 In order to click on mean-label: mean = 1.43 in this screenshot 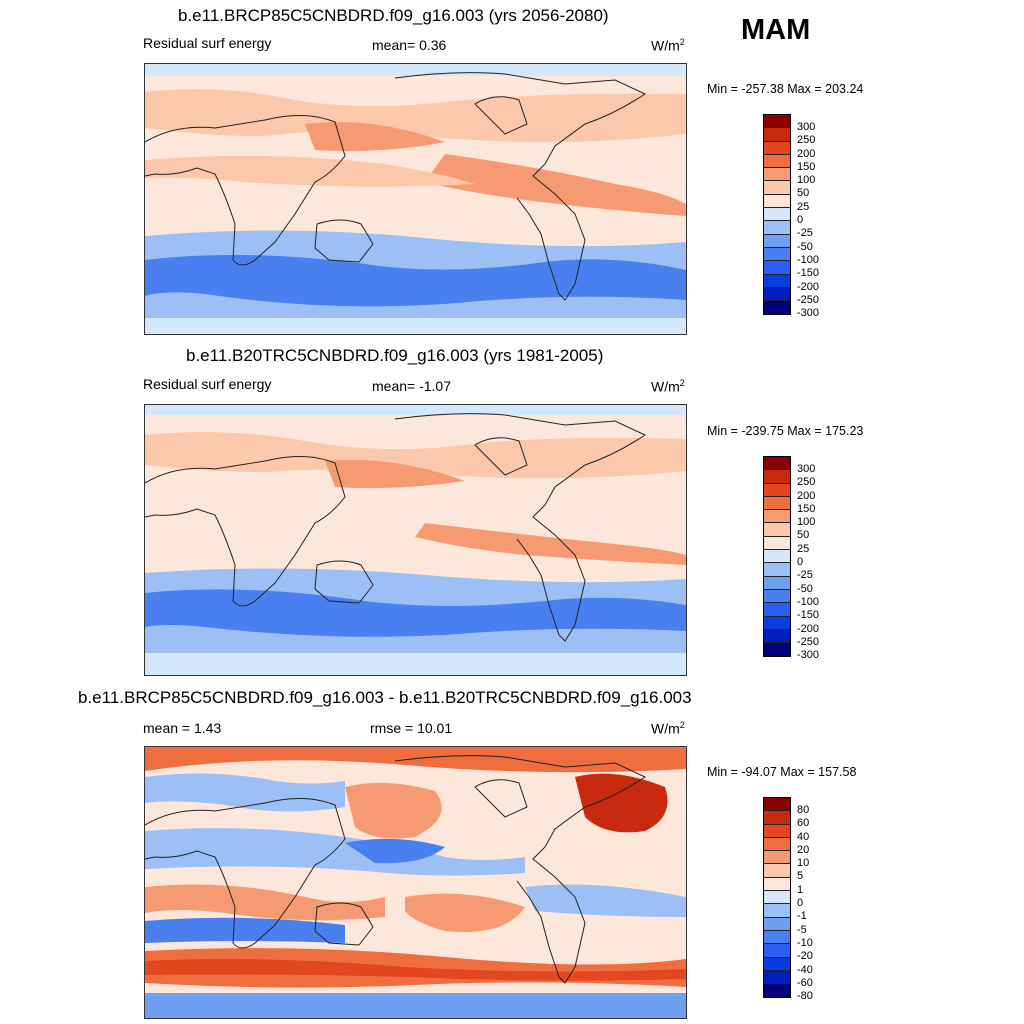, I will do `click(182, 728)`.